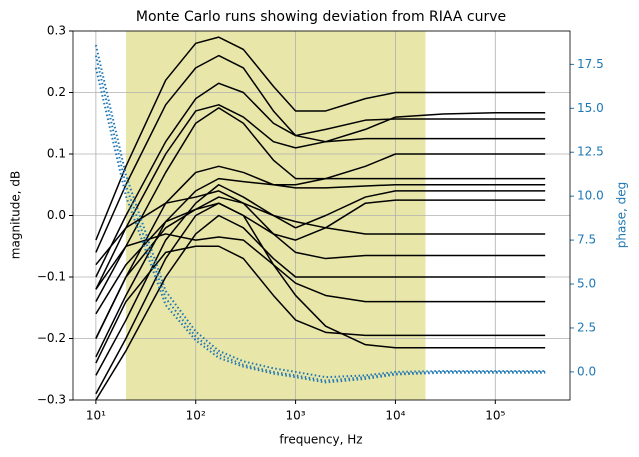 The height and width of the screenshot is (457, 639). Describe the element at coordinates (590, 64) in the screenshot. I see `y2-tick-label: 17.5` at that location.